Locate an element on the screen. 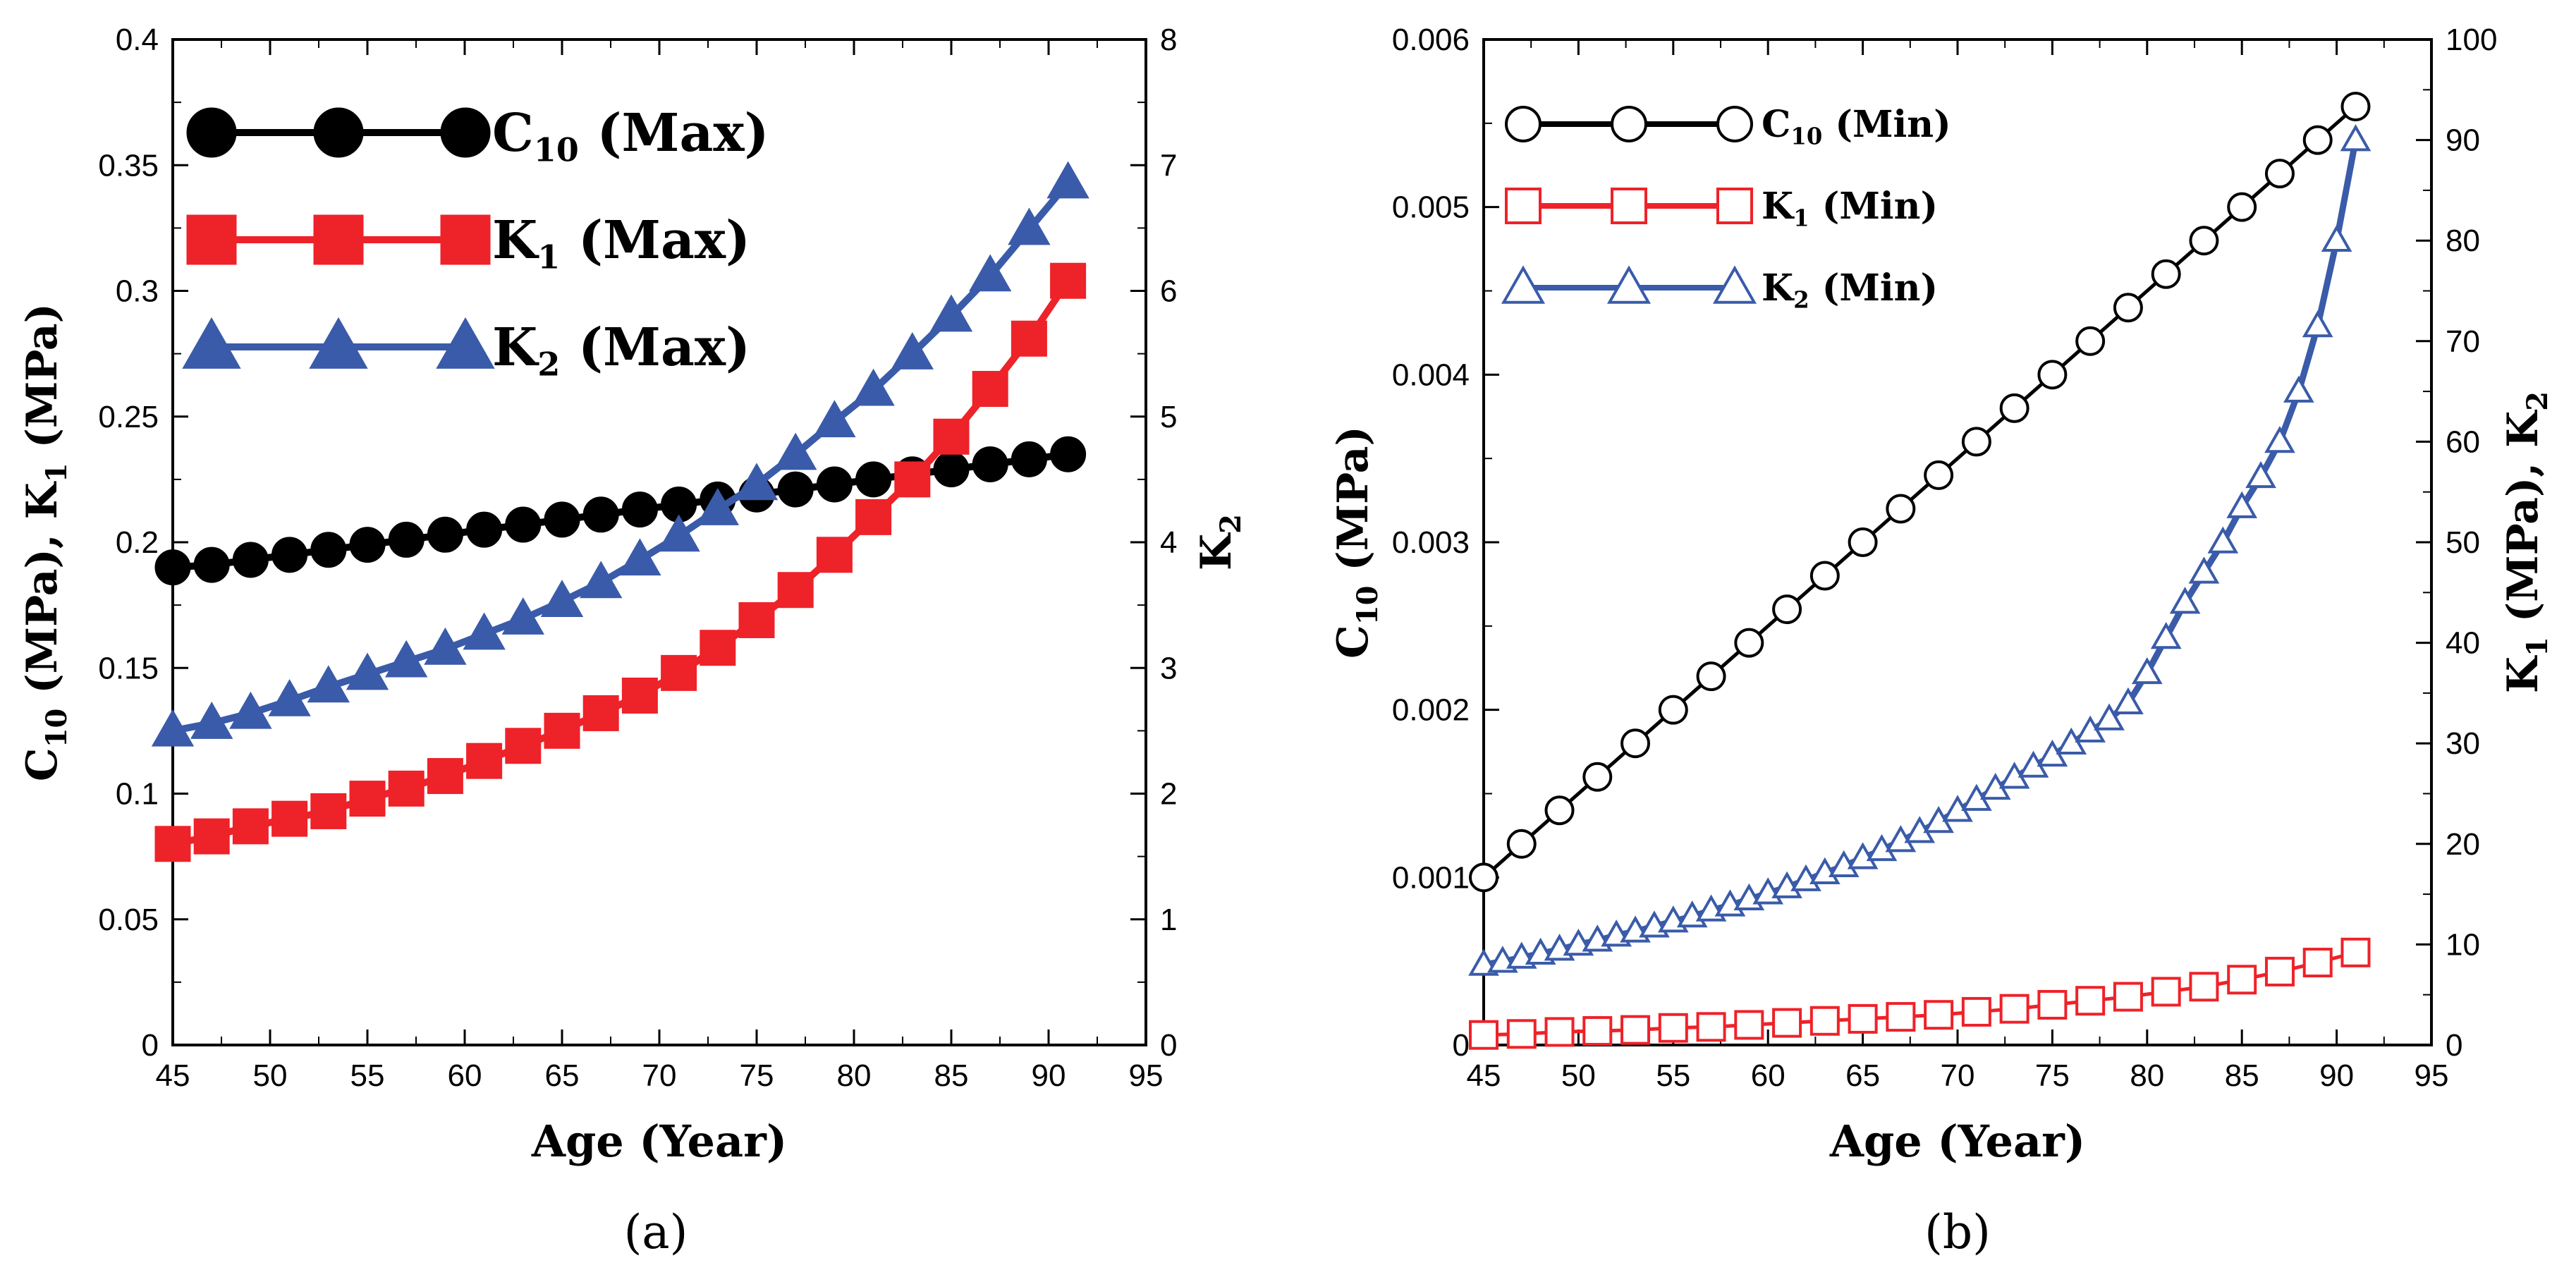  y-right-tick-label: 80 is located at coordinates (2463, 241).